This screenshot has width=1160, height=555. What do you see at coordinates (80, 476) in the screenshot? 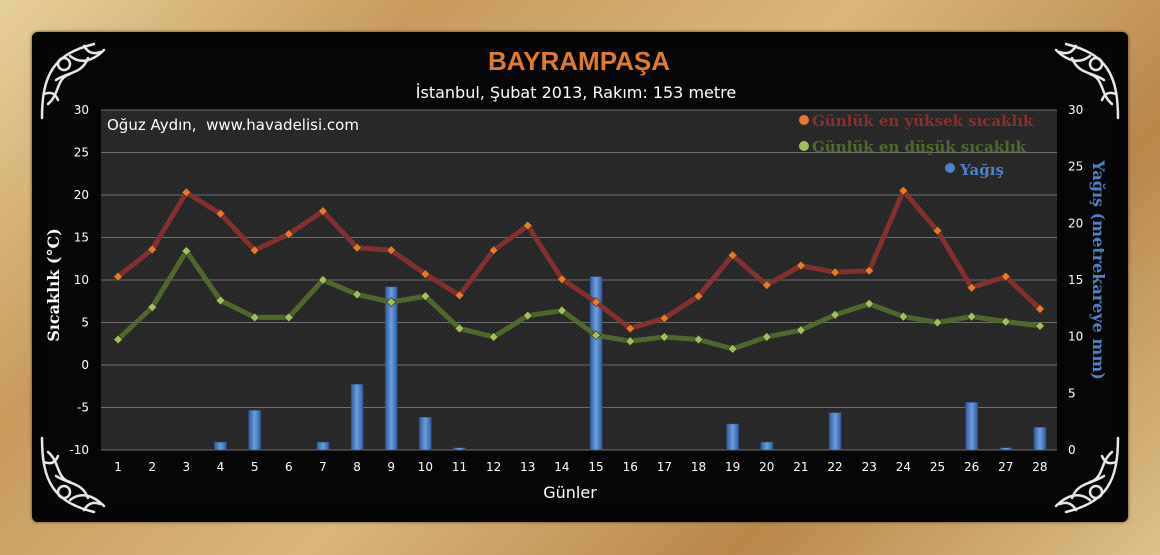
I see `corner-ornament-bottom-left` at bounding box center [80, 476].